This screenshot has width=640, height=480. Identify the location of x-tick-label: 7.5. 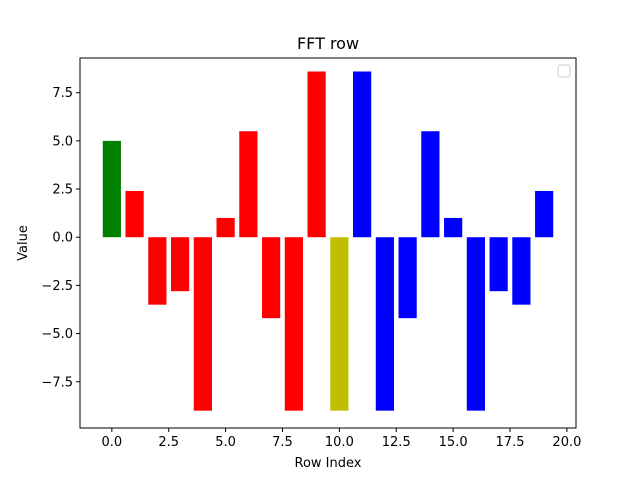
(282, 442).